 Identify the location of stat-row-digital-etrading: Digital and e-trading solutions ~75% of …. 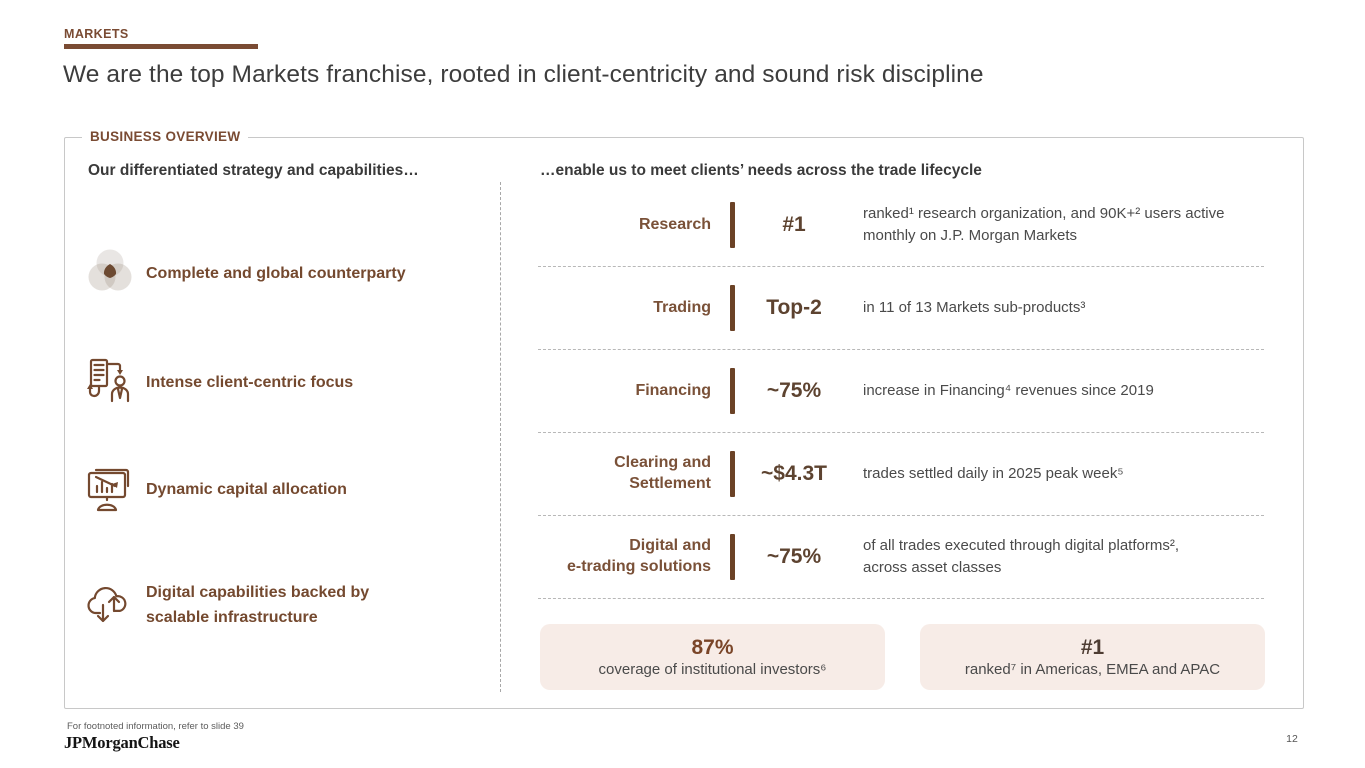
(901, 557).